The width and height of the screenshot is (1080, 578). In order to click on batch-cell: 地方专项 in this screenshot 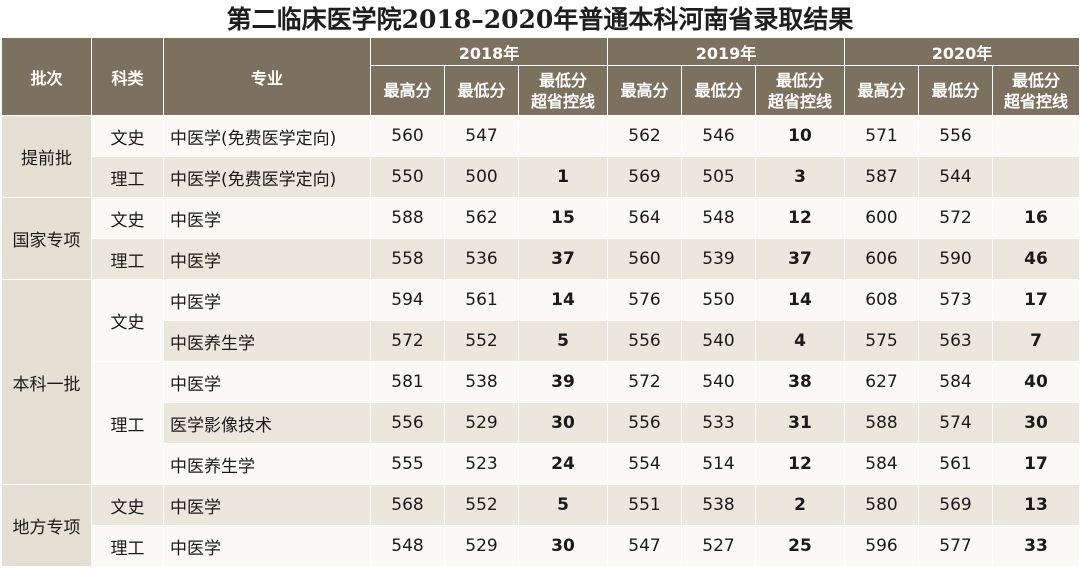, I will do `click(46, 525)`.